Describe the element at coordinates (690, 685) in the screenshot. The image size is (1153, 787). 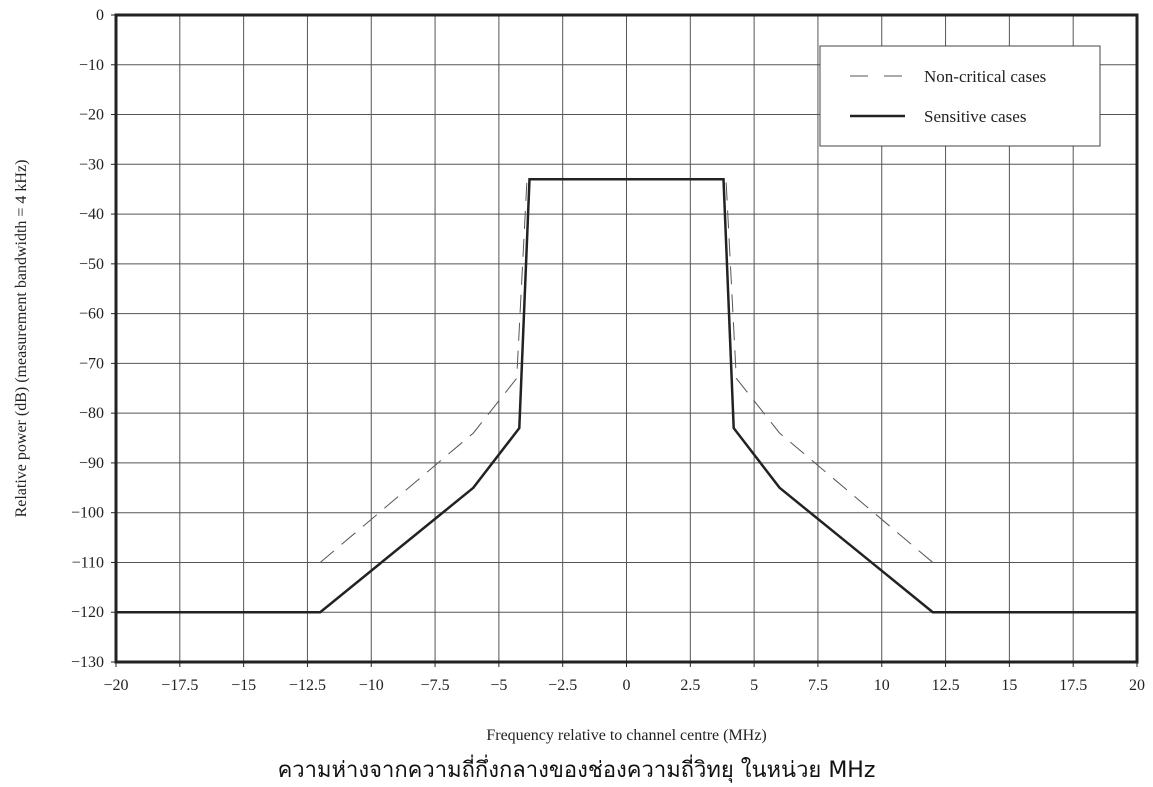
I see `x-tick-label: 2.5` at that location.